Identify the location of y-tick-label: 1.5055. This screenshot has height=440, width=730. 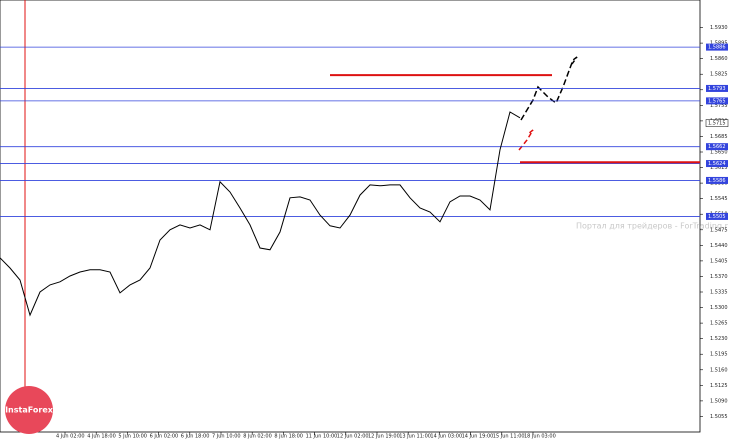
(719, 417).